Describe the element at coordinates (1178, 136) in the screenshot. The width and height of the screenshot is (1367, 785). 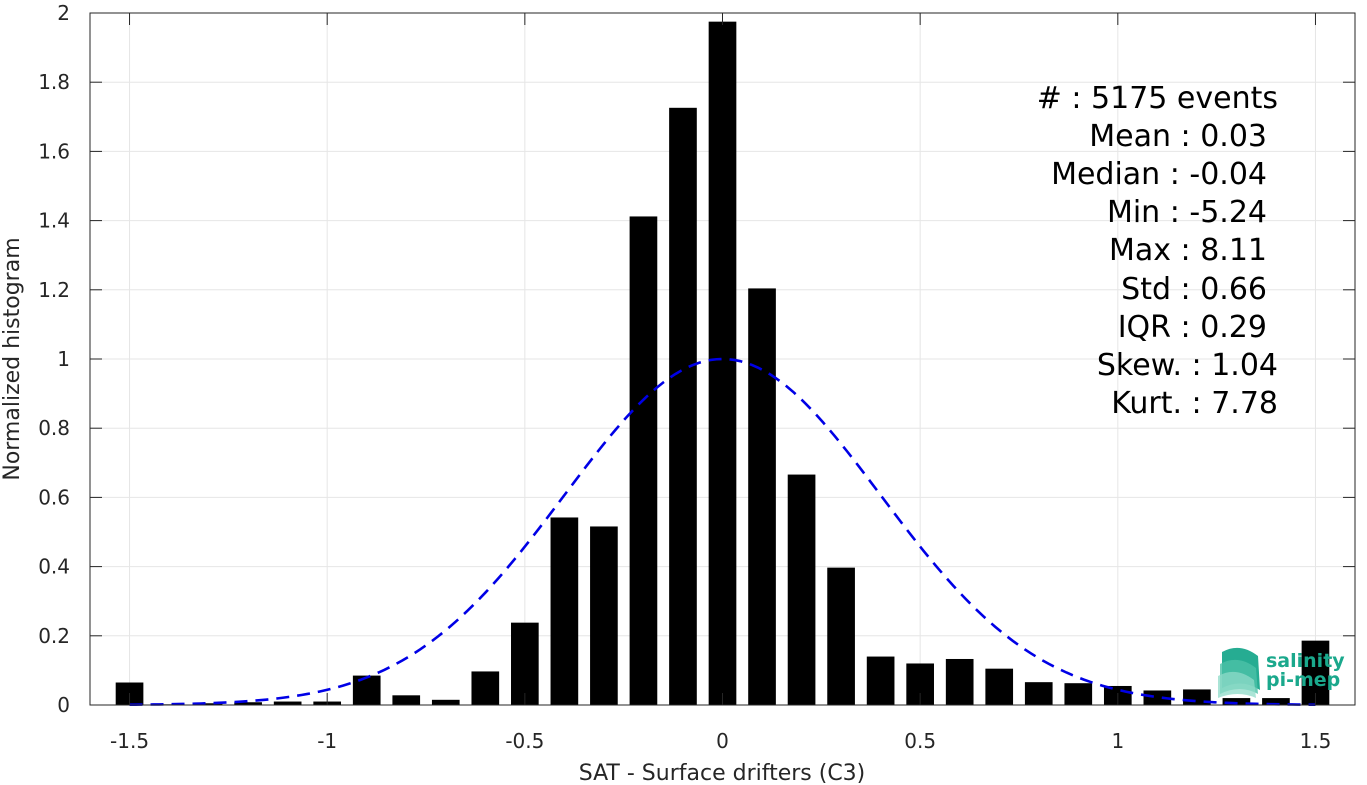
I see `stat-mean: Mean : 0.03` at that location.